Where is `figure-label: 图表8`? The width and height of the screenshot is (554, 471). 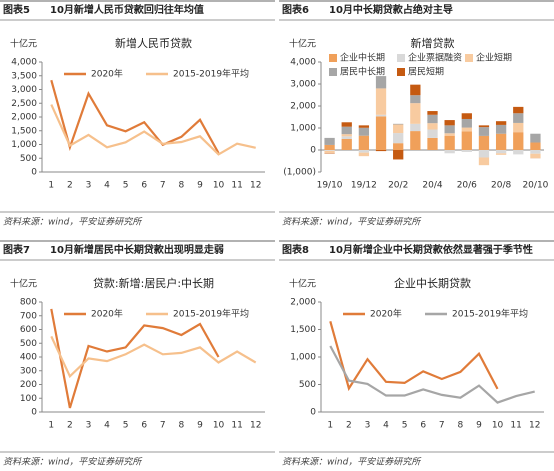 figure-label: 图表8 is located at coordinates (295, 249).